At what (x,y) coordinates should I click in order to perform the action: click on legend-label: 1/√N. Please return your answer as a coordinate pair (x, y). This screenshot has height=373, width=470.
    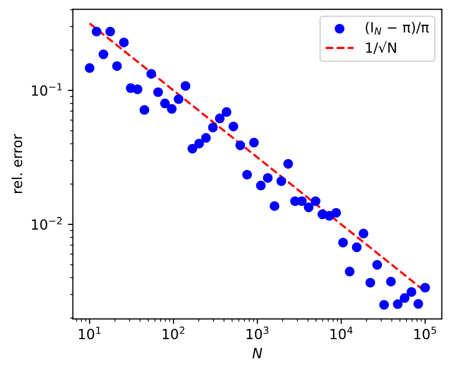
    Looking at the image, I should click on (381, 48).